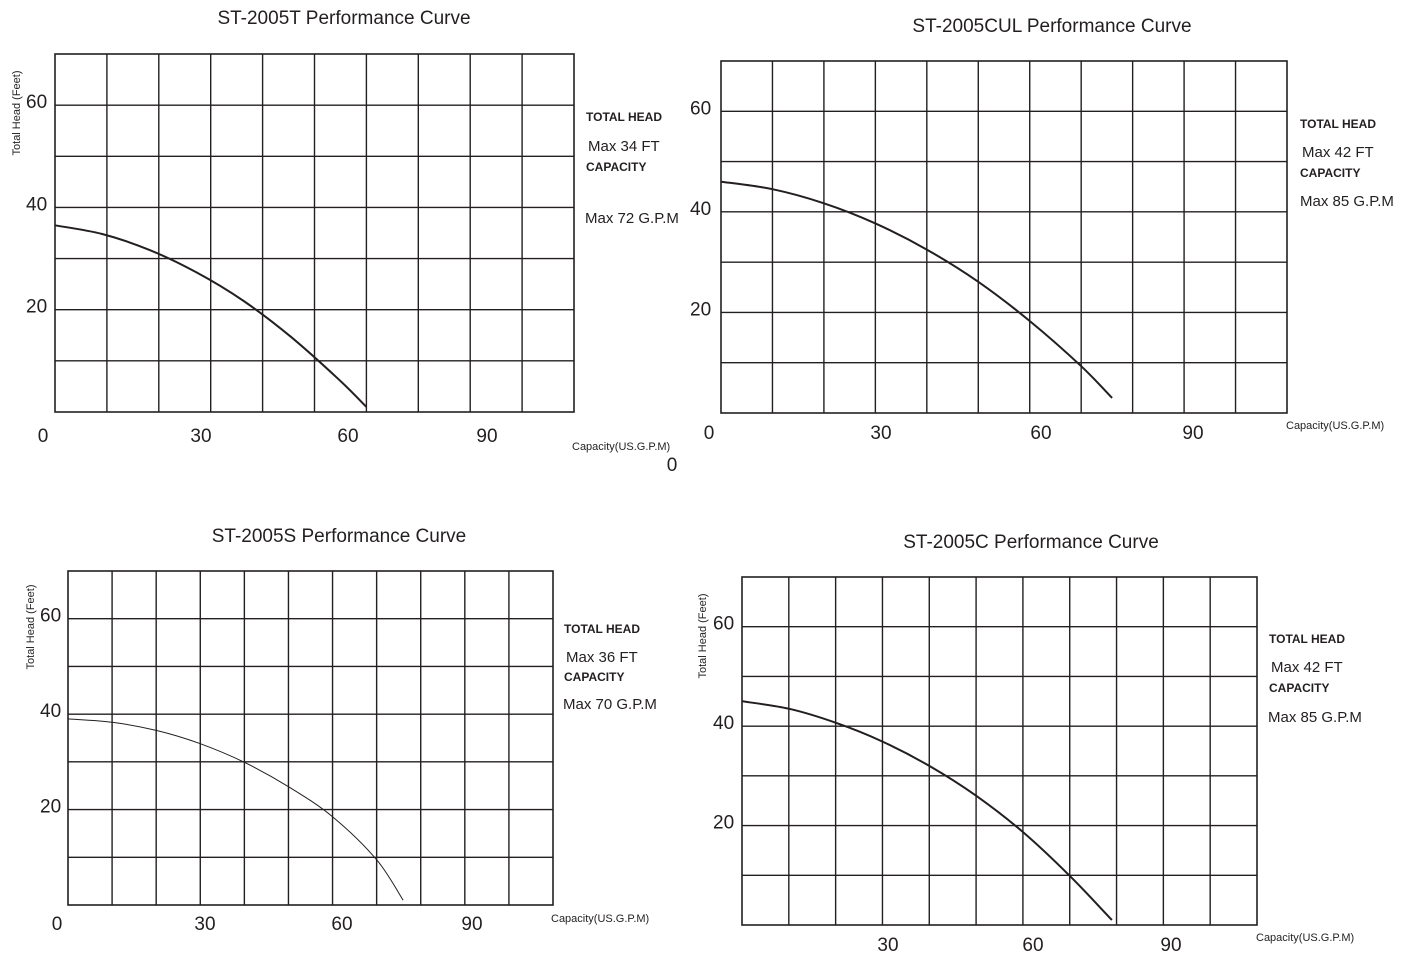 This screenshot has height=954, width=1418. I want to click on chart1-max-capacity-value: Max 72 G.P.M, so click(632, 218).